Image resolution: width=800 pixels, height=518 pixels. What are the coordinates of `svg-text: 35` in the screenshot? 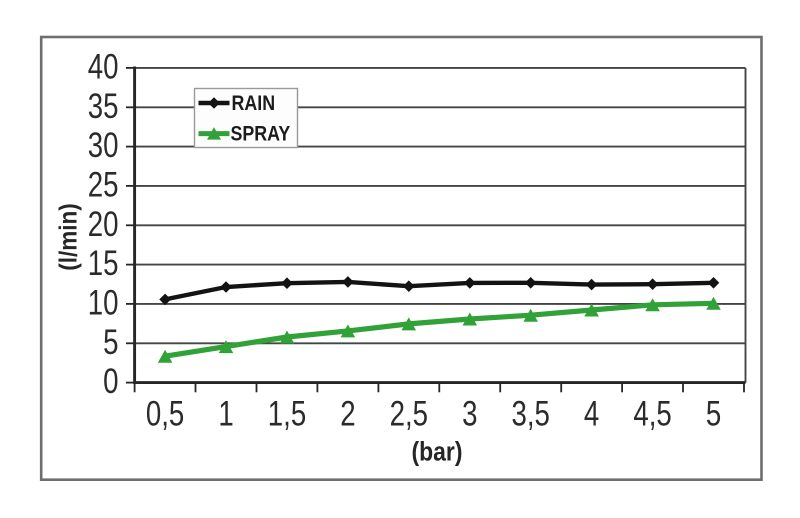 It's located at (103, 106).